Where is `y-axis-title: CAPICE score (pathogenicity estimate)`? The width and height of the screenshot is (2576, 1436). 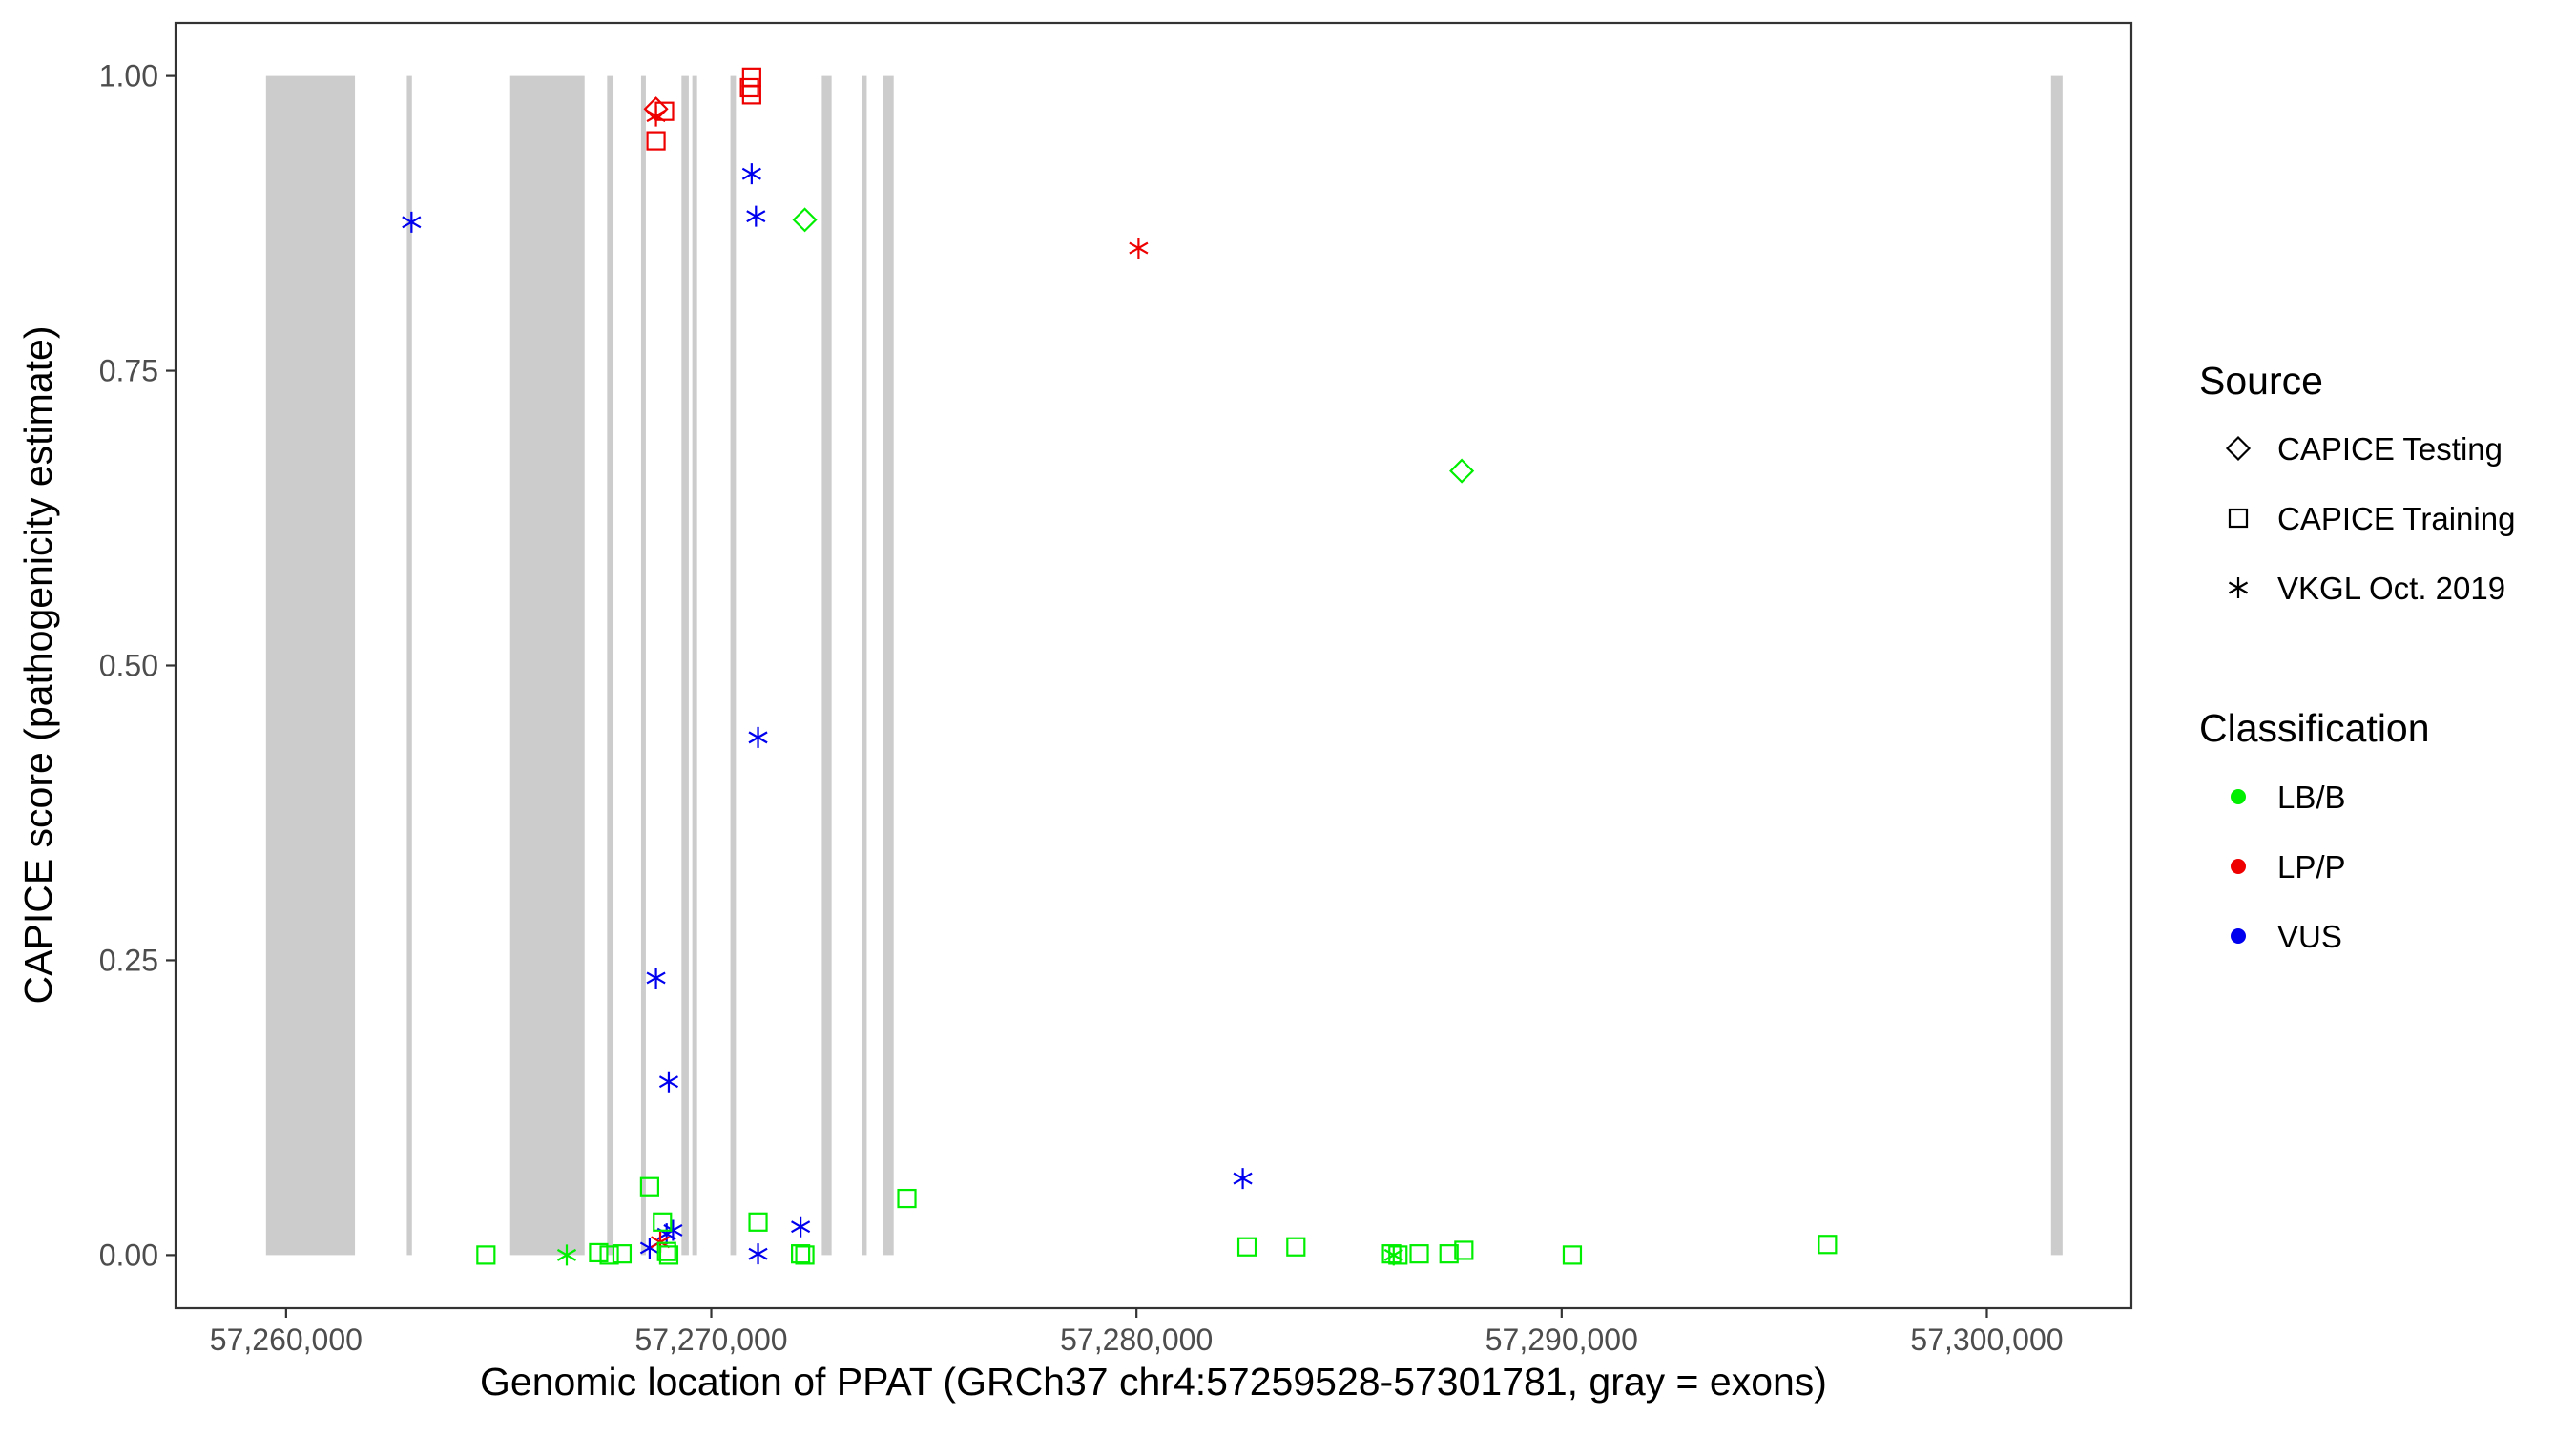 y-axis-title: CAPICE score (pathogenicity estimate) is located at coordinates (38, 665).